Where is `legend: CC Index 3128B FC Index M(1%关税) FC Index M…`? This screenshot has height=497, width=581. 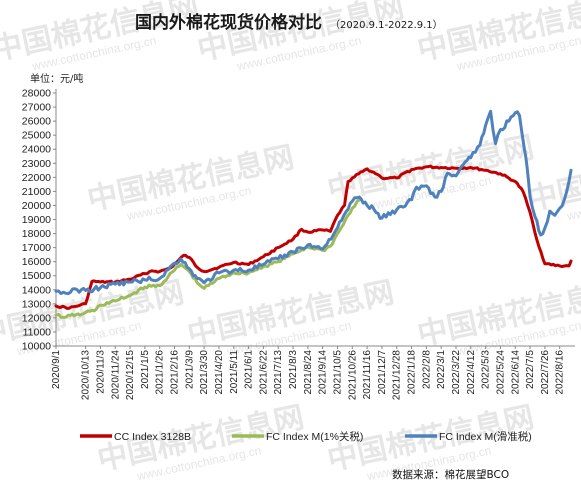
legend: CC Index 3128B FC Index M(1%关税) FC Index M… is located at coordinates (306, 436).